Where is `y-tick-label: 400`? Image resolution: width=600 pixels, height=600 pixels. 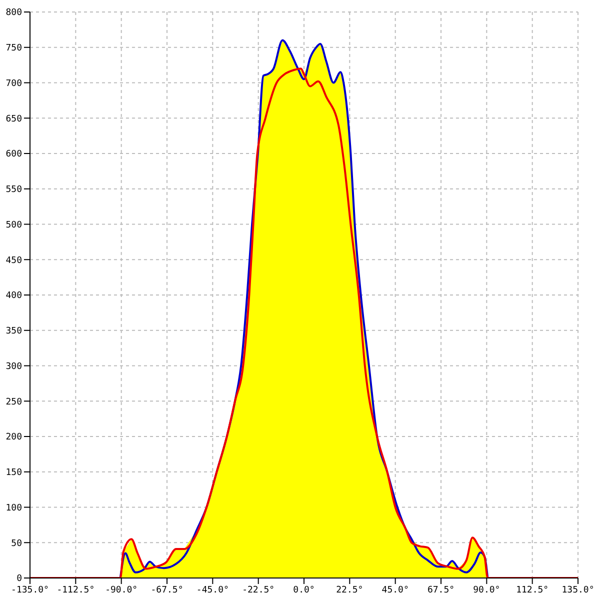 y-tick-label: 400 is located at coordinates (14, 296).